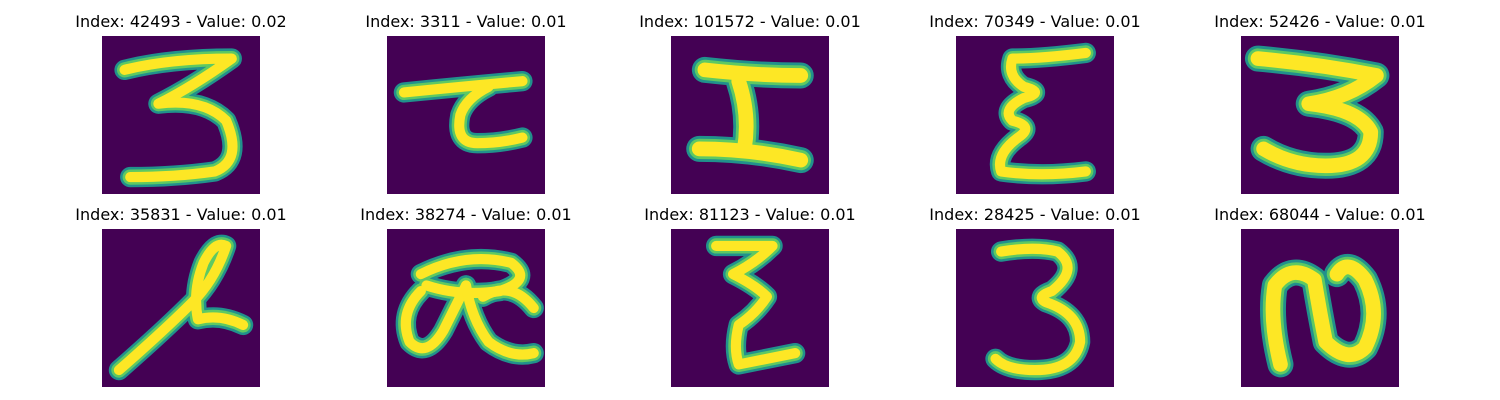 The width and height of the screenshot is (1500, 400). Describe the element at coordinates (750, 22) in the screenshot. I see `panel-title: Index: 101572 - Value: 0.01` at that location.